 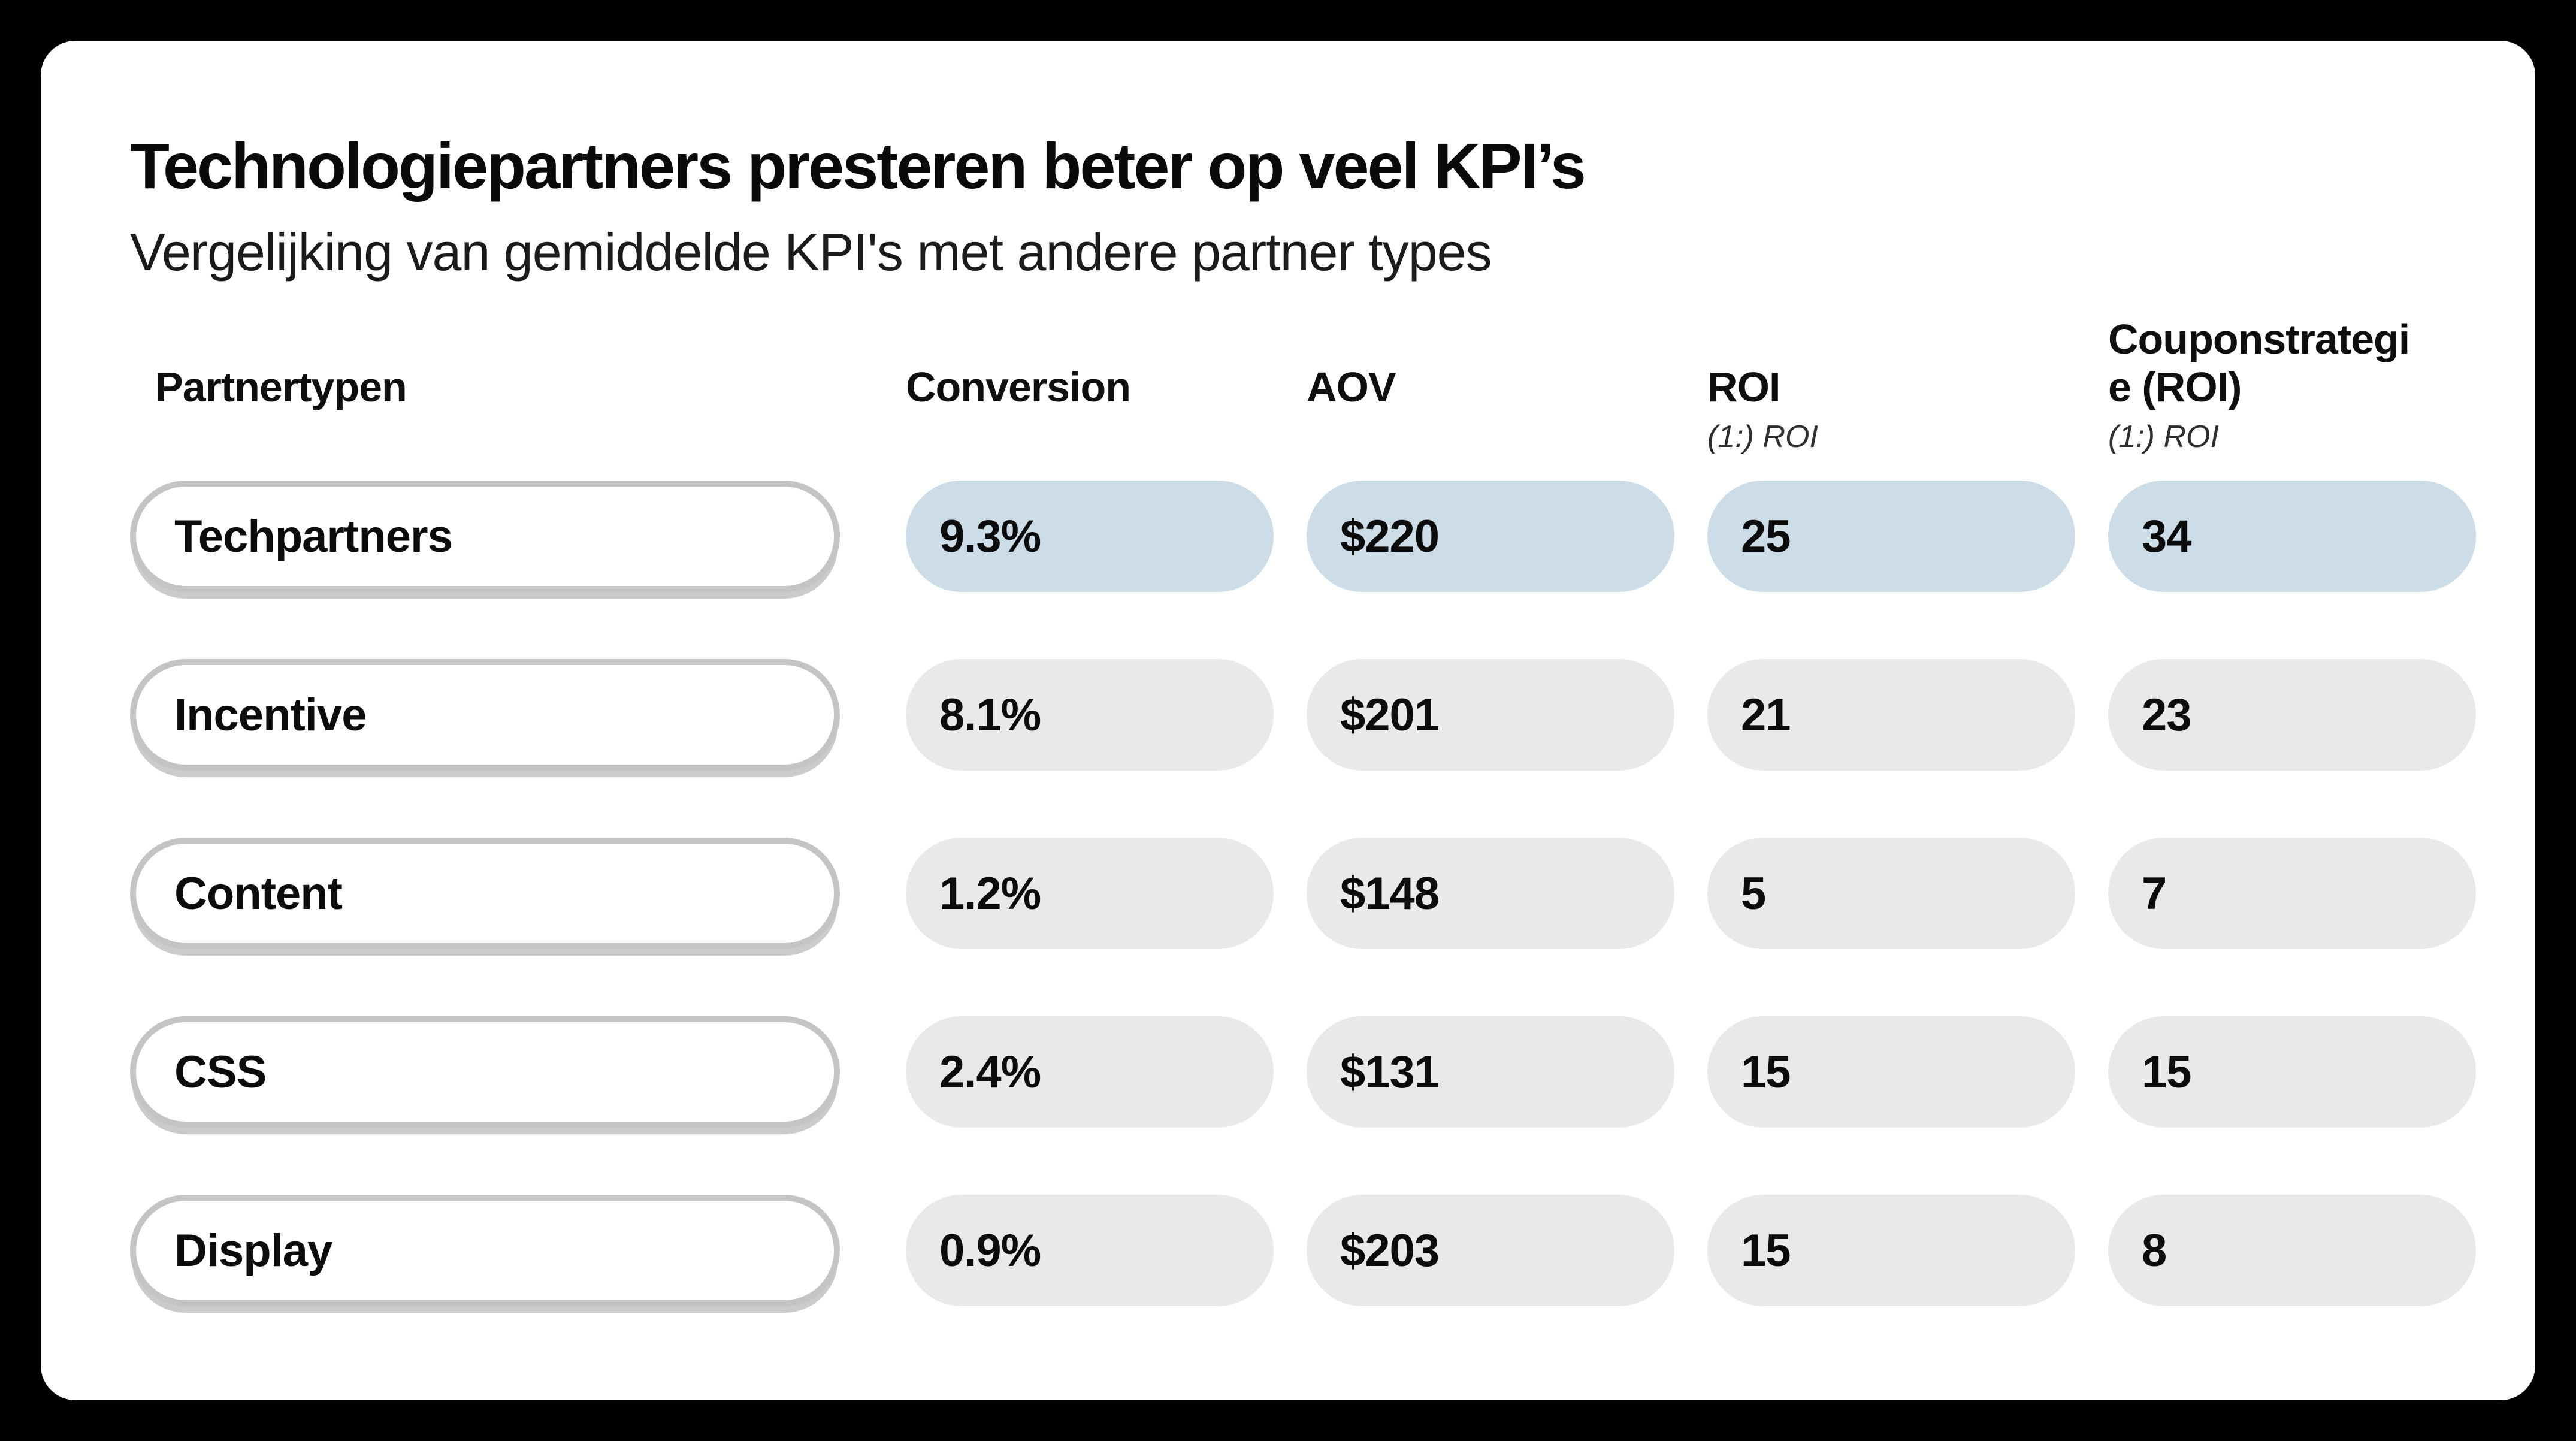 I want to click on table-row-incentive: Incentive 8.1% $201 21 23, so click(x=1303, y=715).